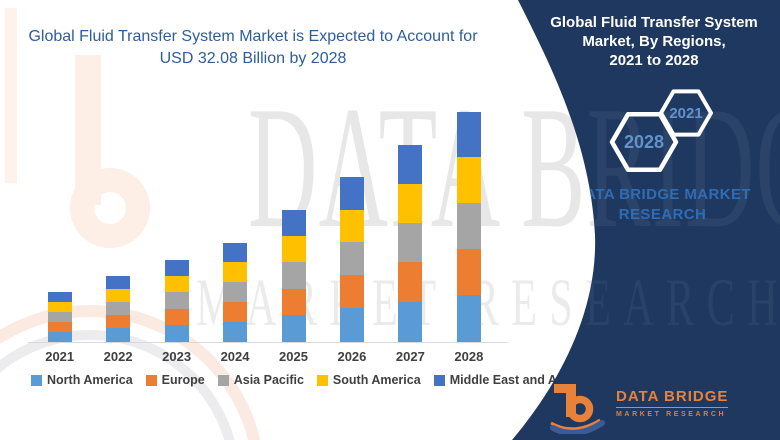 The image size is (780, 440). What do you see at coordinates (410, 321) in the screenshot?
I see `bar-segment-2027-north-america` at bounding box center [410, 321].